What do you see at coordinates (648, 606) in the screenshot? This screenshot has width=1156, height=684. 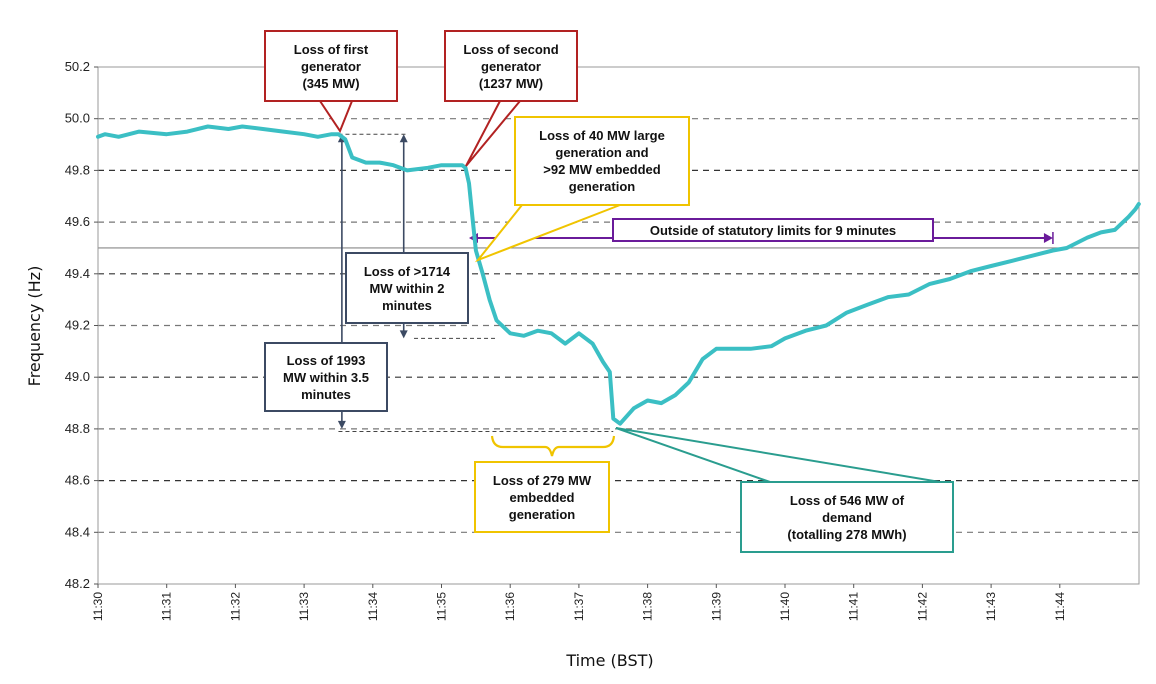 I see `x-tick-label: 11:38` at bounding box center [648, 606].